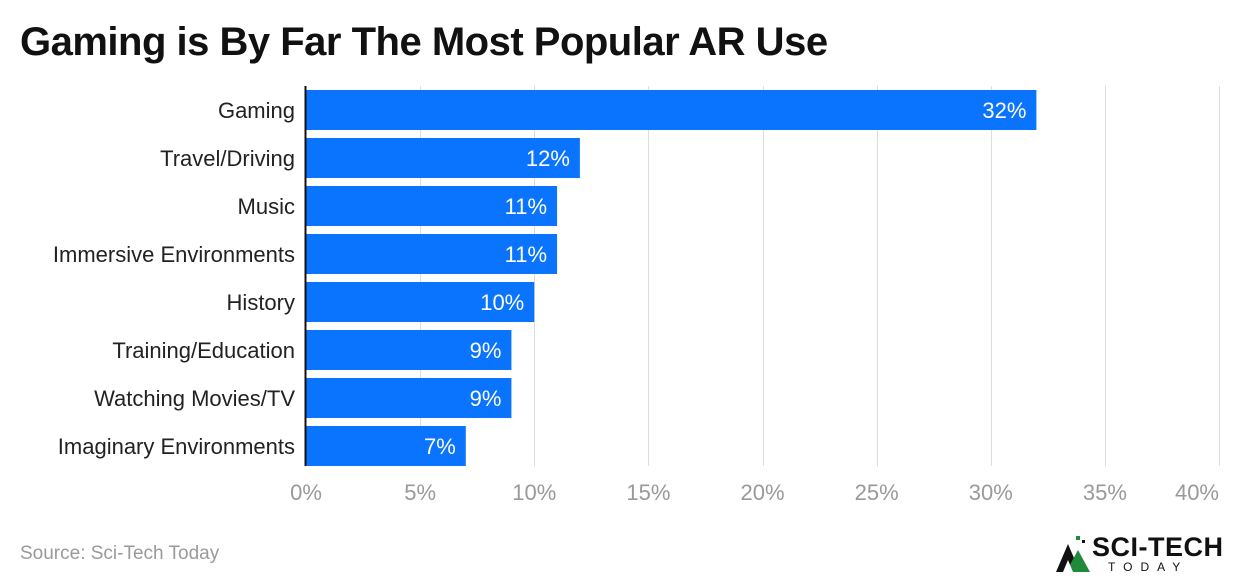 This screenshot has width=1240, height=588. I want to click on x-tick-label: 15%, so click(648, 492).